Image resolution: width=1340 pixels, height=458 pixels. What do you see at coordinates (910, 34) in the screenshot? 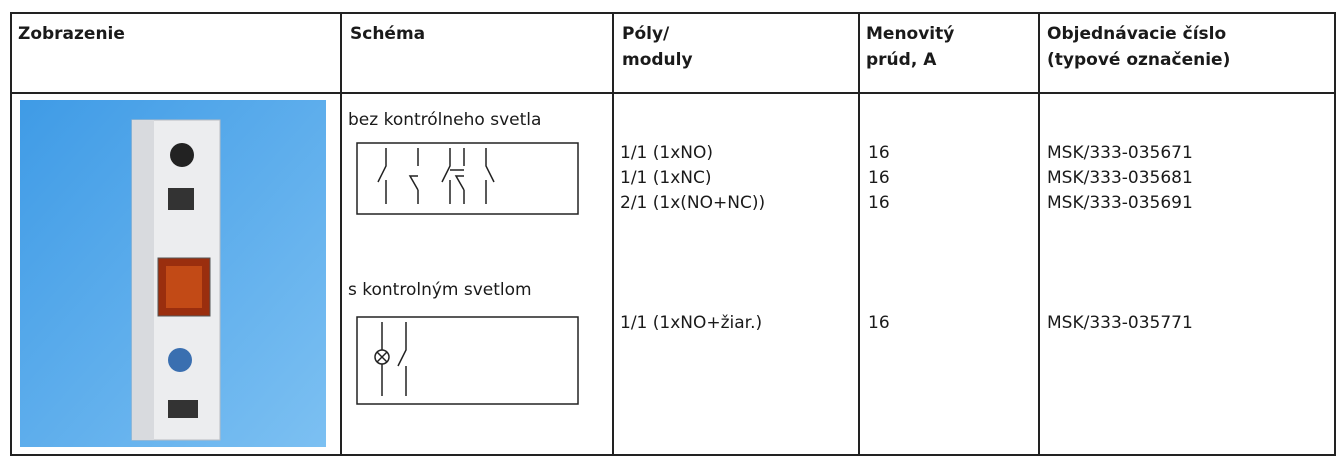
I see `header-cell: Menovitý` at bounding box center [910, 34].